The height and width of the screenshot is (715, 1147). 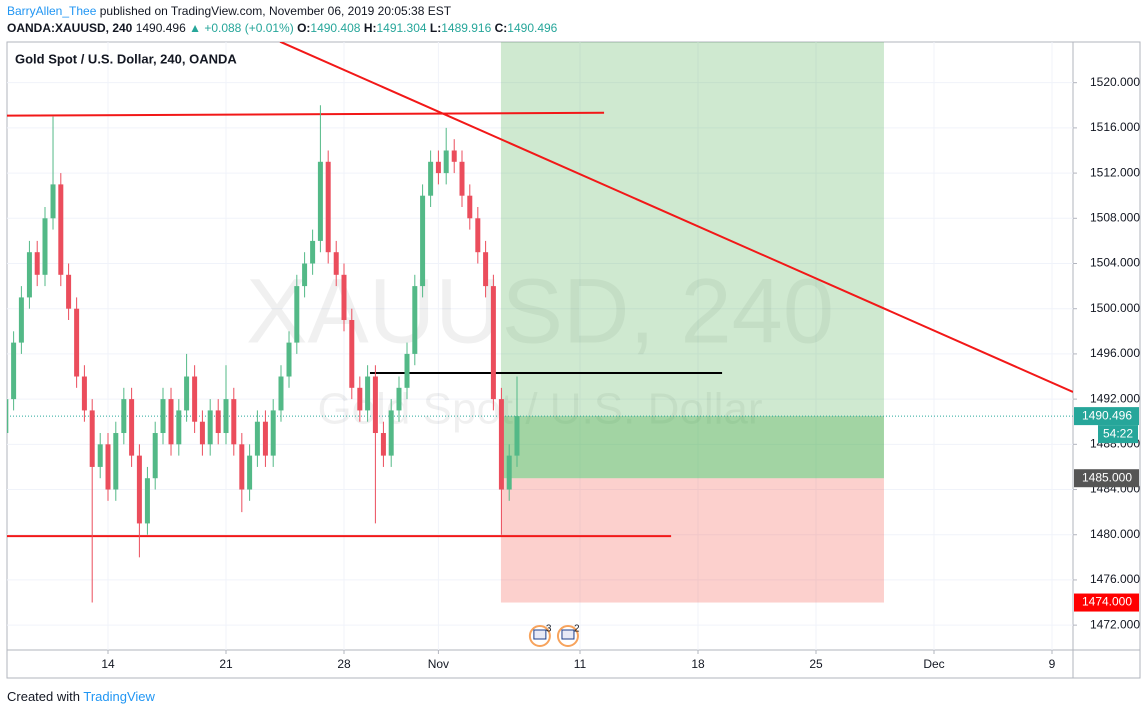 What do you see at coordinates (1115, 172) in the screenshot?
I see `y-tick-label: 1512.000` at bounding box center [1115, 172].